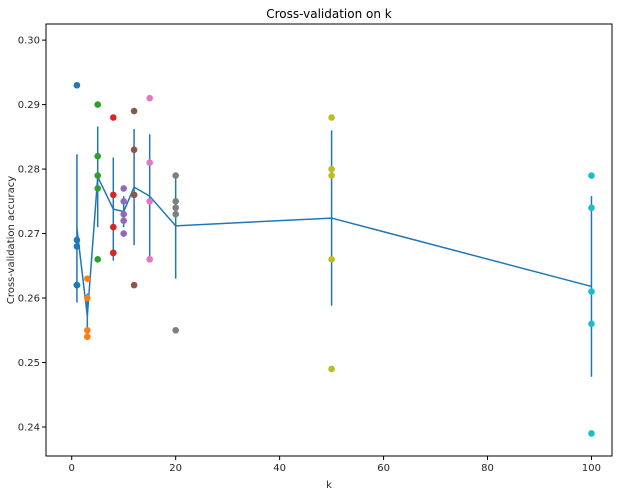 Image resolution: width=619 pixels, height=496 pixels. I want to click on x-tick-label: 100, so click(591, 468).